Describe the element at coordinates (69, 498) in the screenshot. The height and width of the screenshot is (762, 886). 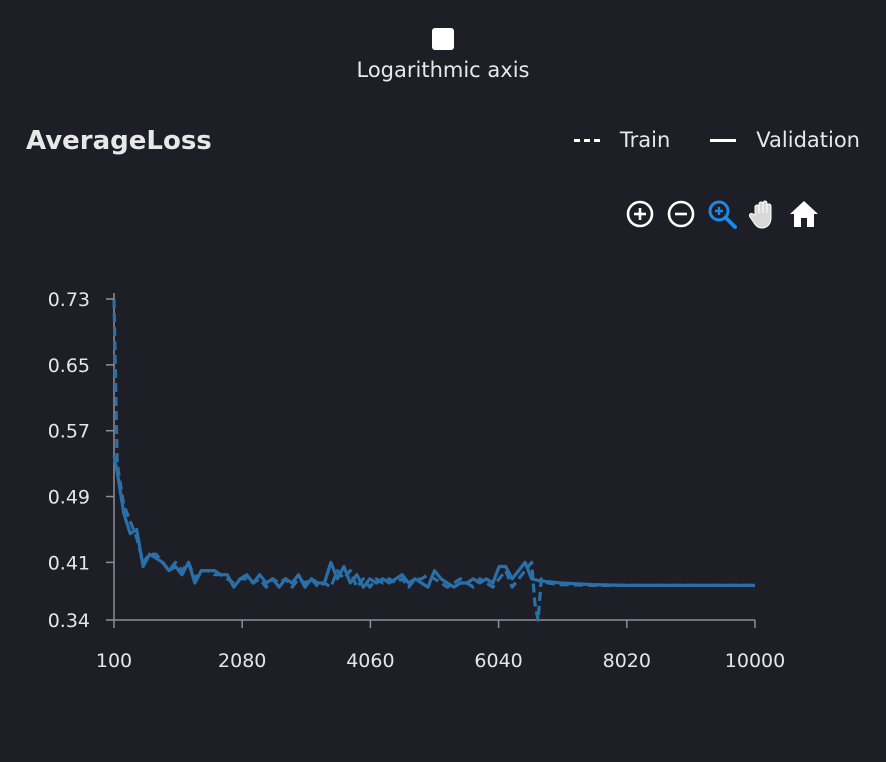
I see `y-tick-label: 0.49` at that location.